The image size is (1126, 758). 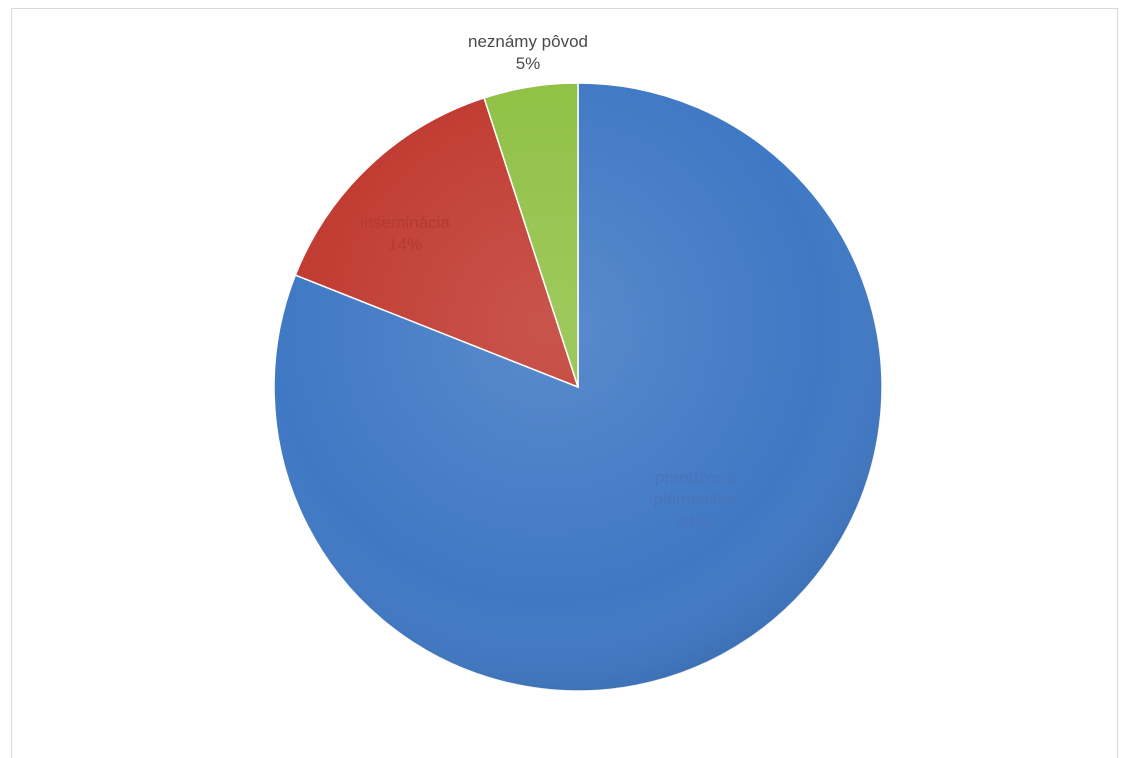 I want to click on slice-value-label: 81%, so click(x=695, y=521).